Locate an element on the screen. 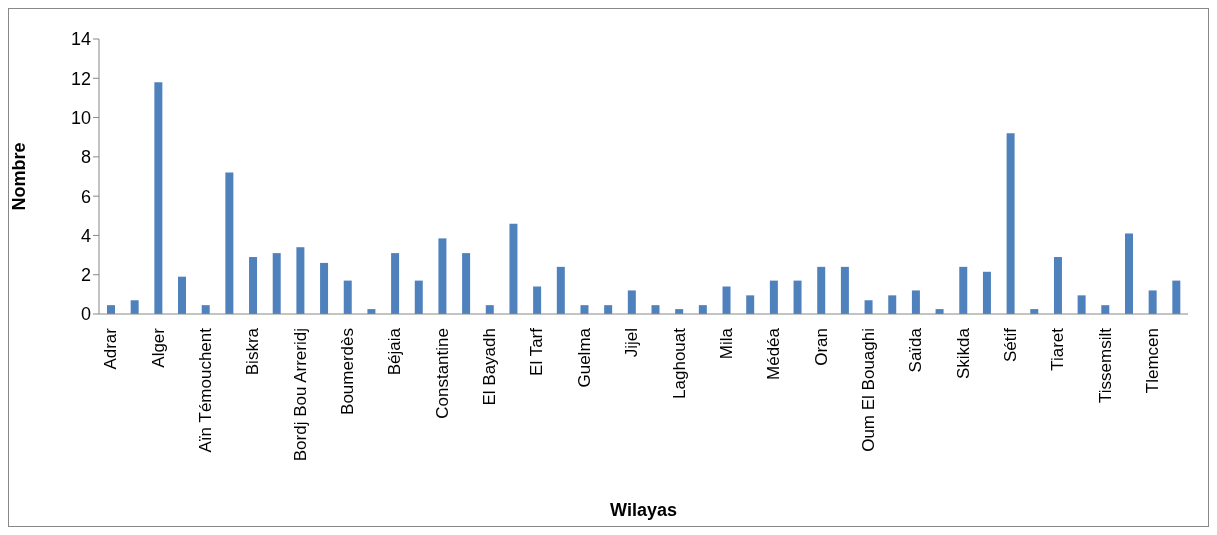 This screenshot has height=535, width=1217. x-tick-label: Saïda is located at coordinates (916, 350).